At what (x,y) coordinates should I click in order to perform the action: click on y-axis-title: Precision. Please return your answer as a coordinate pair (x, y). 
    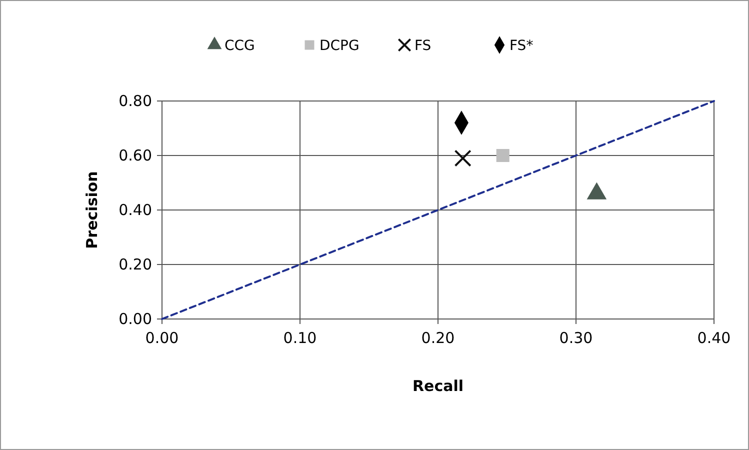
    Looking at the image, I should click on (92, 210).